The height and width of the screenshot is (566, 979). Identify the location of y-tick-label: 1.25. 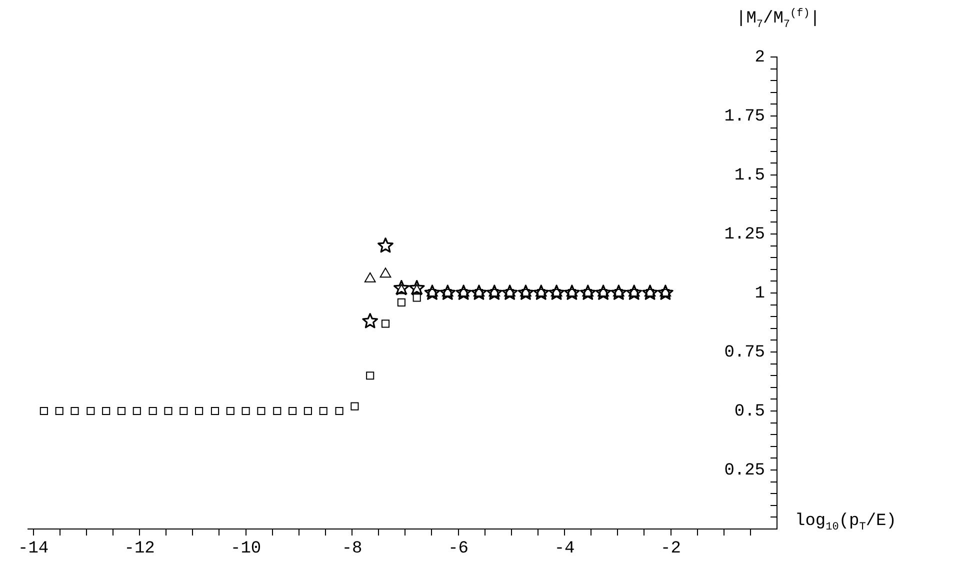
(744, 235).